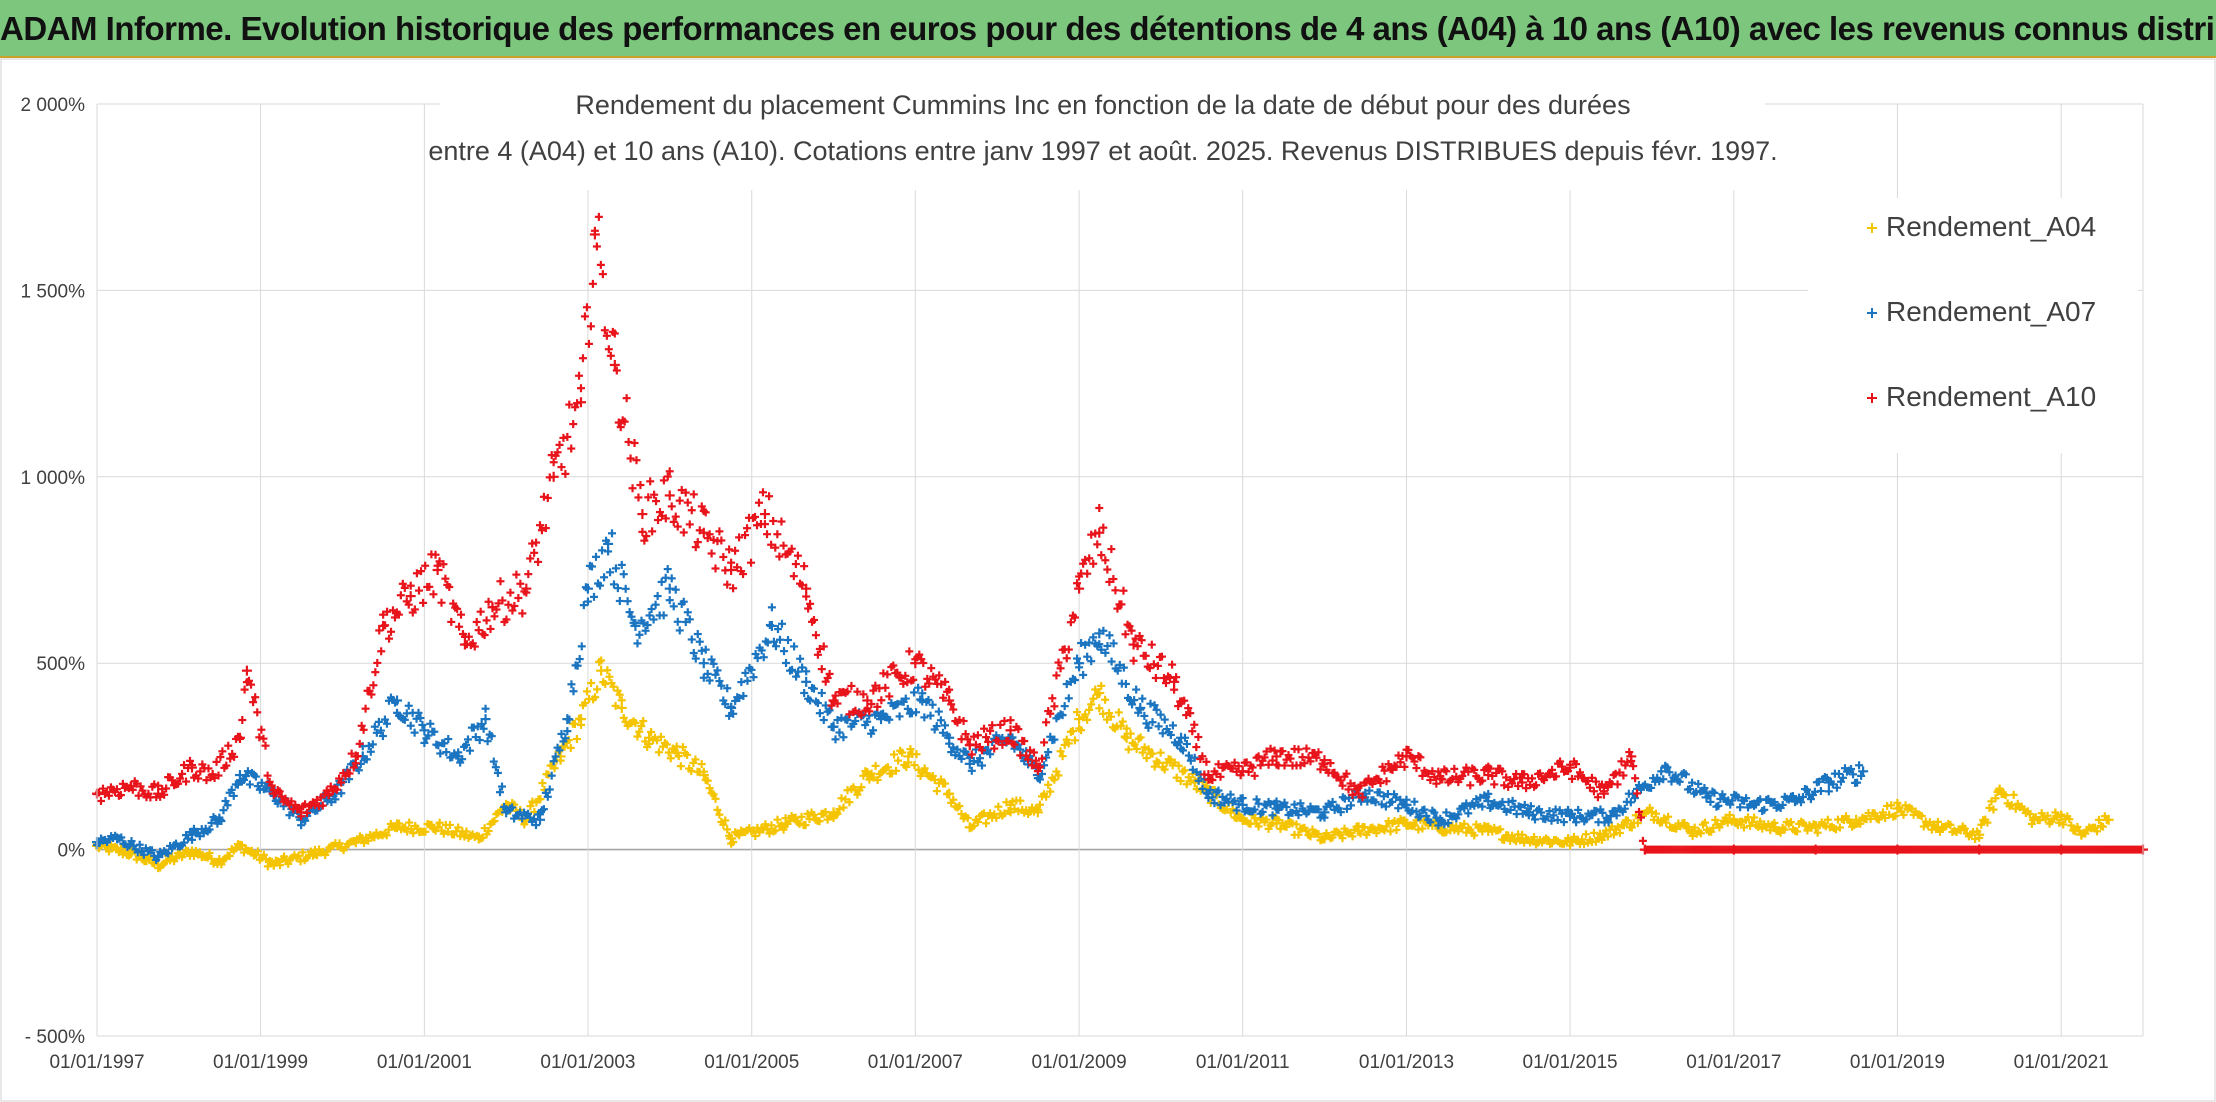  I want to click on x-tick-label: 01/01/1997, so click(96, 1062).